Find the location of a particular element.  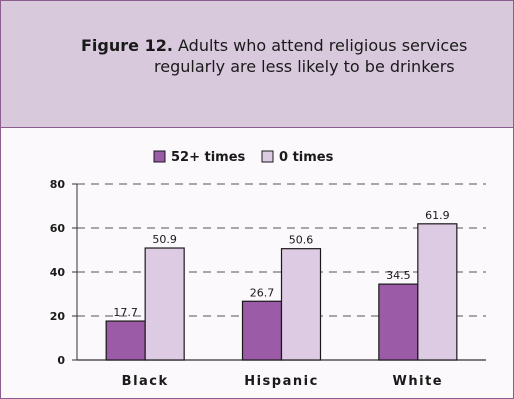

data-label: 50.9 is located at coordinates (164, 239).